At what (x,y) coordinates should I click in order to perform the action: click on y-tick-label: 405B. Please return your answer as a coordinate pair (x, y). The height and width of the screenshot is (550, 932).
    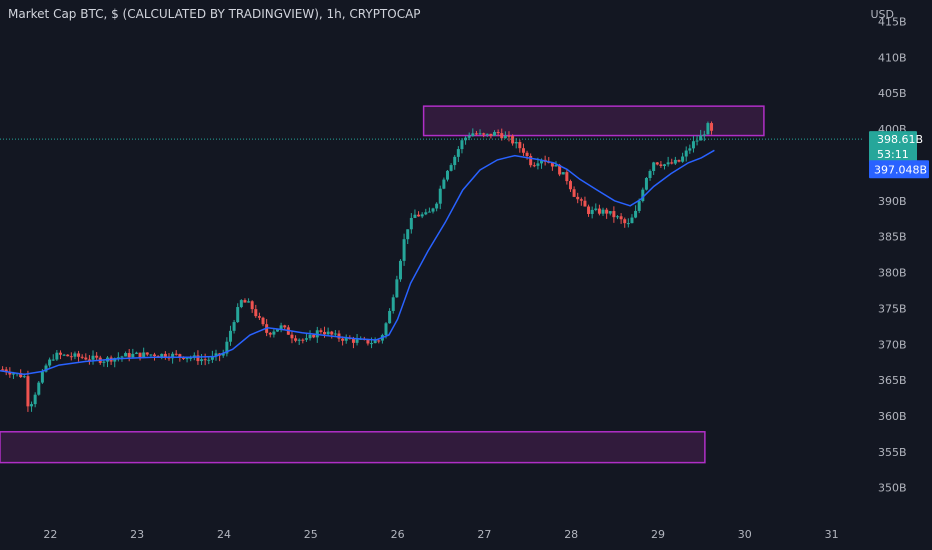
    Looking at the image, I should click on (892, 93).